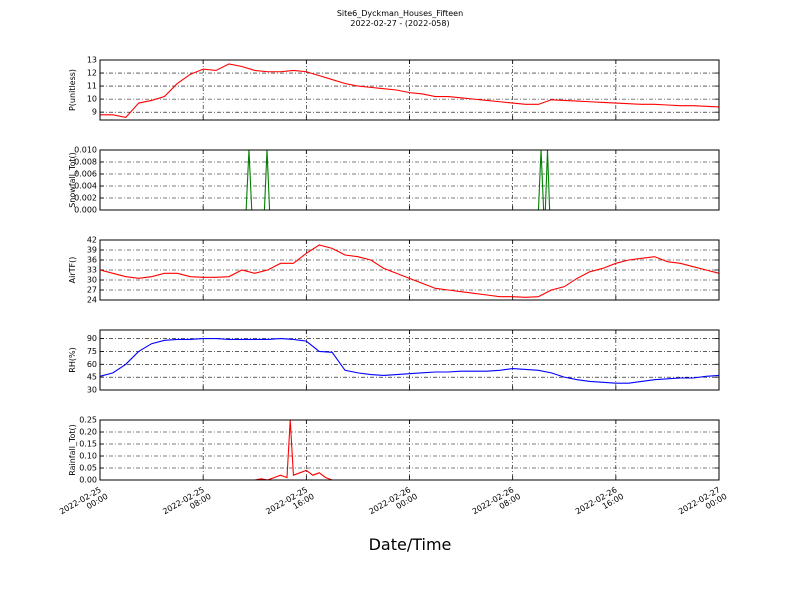 The image size is (800, 600). What do you see at coordinates (85, 198) in the screenshot?
I see `y-tick-label: 0.002` at bounding box center [85, 198].